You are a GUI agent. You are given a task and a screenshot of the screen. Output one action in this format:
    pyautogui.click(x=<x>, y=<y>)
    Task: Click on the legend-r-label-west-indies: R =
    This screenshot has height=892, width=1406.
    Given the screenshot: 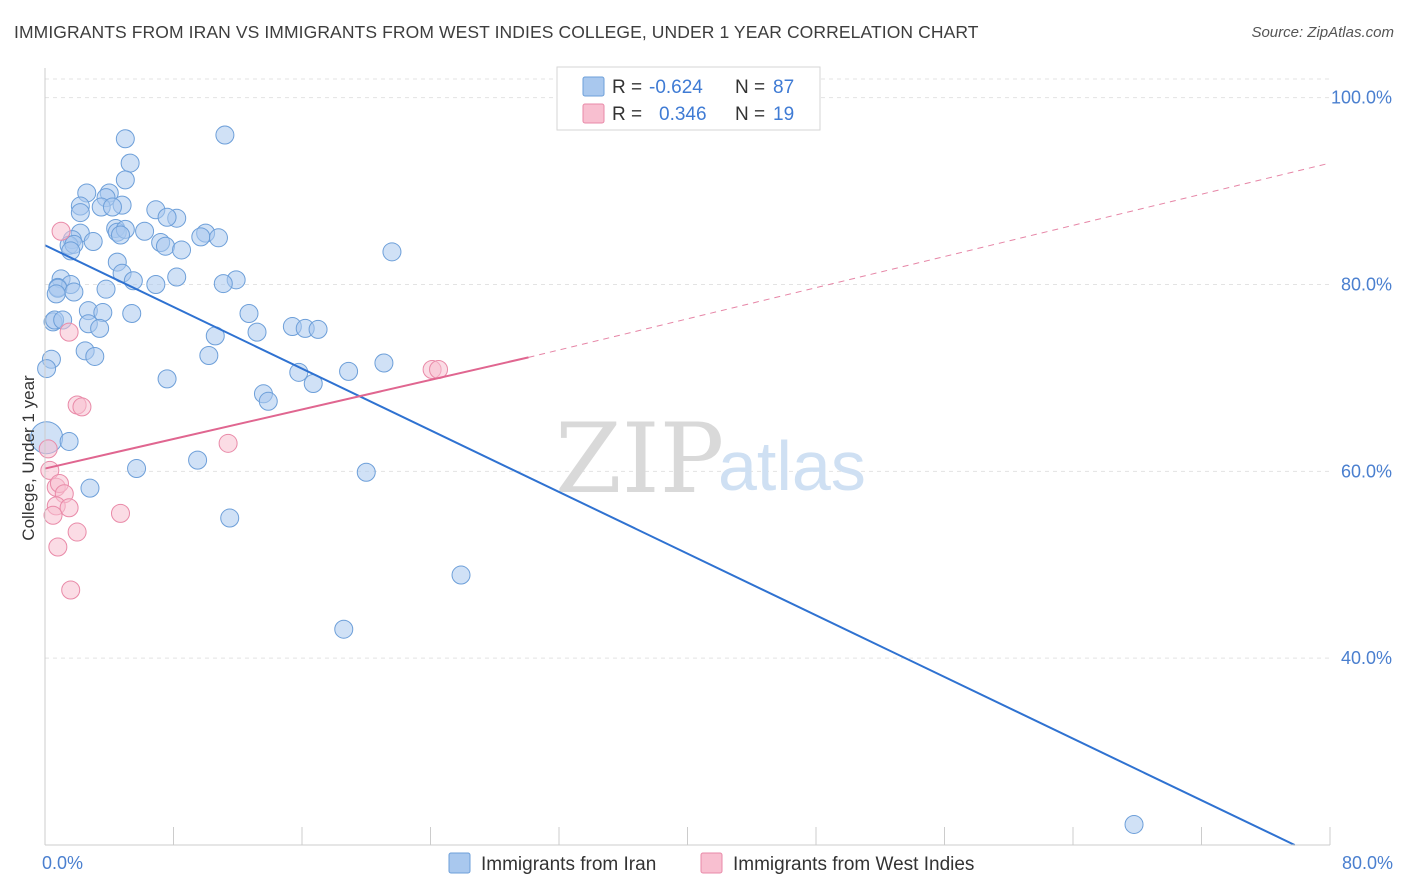 What is the action you would take?
    pyautogui.click(x=627, y=114)
    